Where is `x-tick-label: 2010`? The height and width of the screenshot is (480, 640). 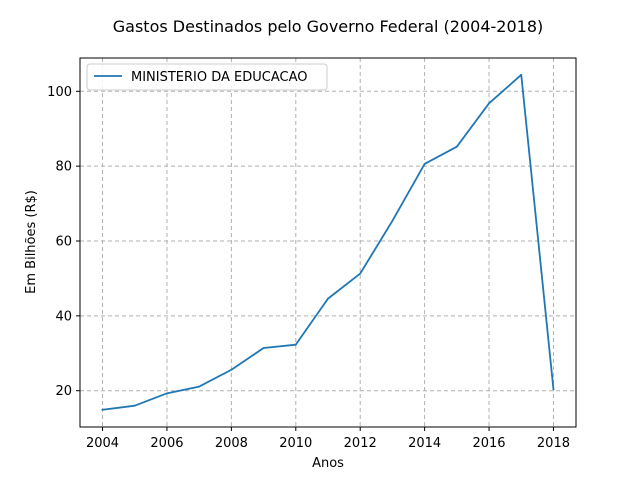 x-tick-label: 2010 is located at coordinates (295, 443).